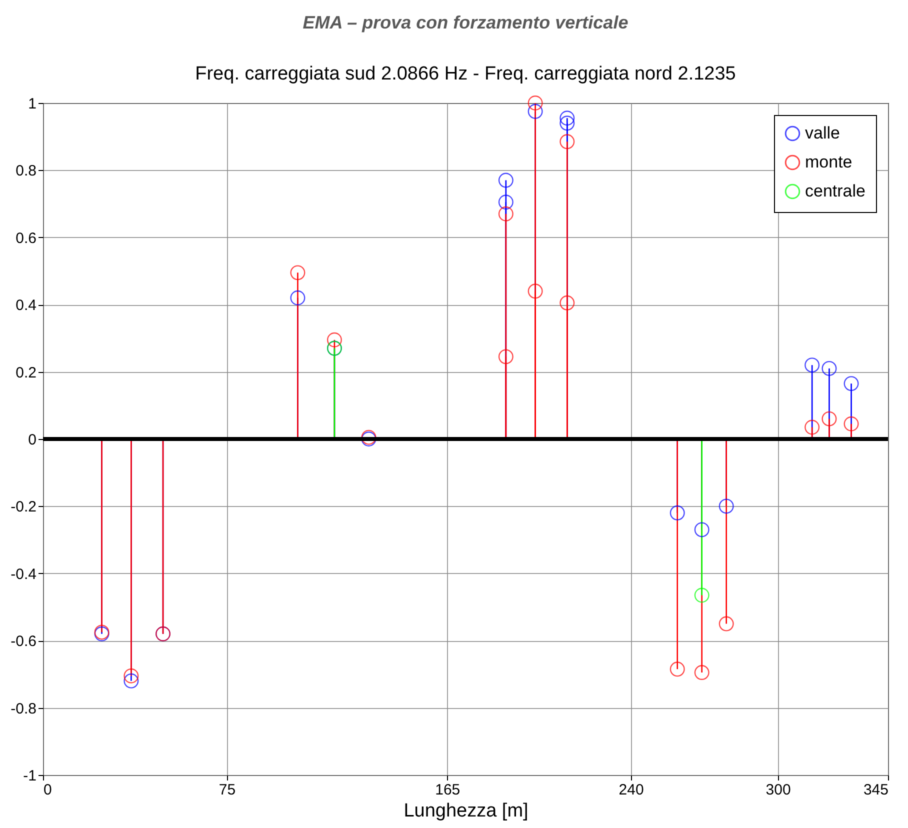 The width and height of the screenshot is (908, 828). What do you see at coordinates (26, 171) in the screenshot?
I see `y-tick-label: 0.8` at bounding box center [26, 171].